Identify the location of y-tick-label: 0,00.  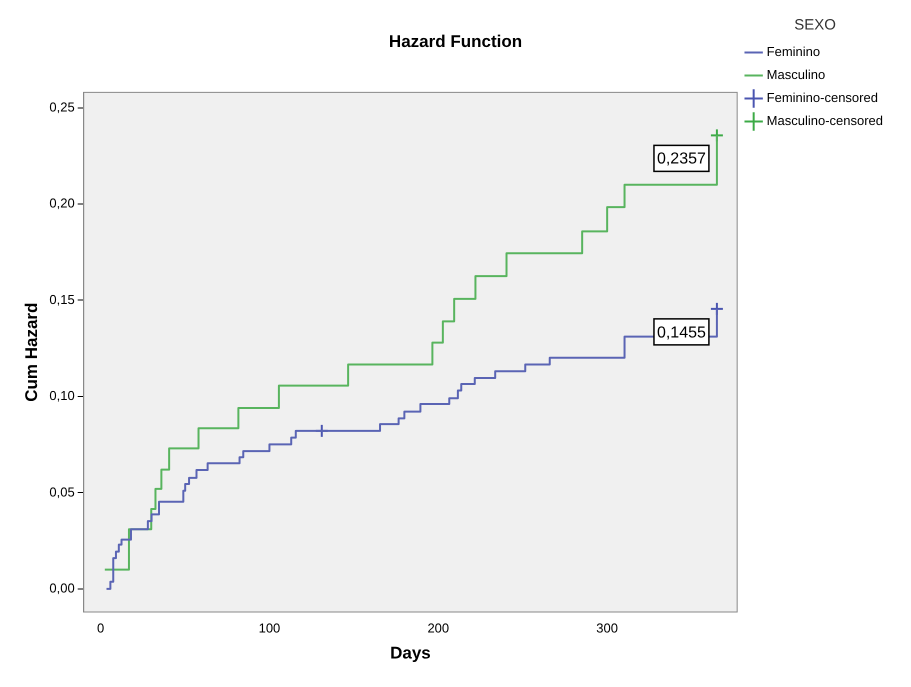
(62, 588).